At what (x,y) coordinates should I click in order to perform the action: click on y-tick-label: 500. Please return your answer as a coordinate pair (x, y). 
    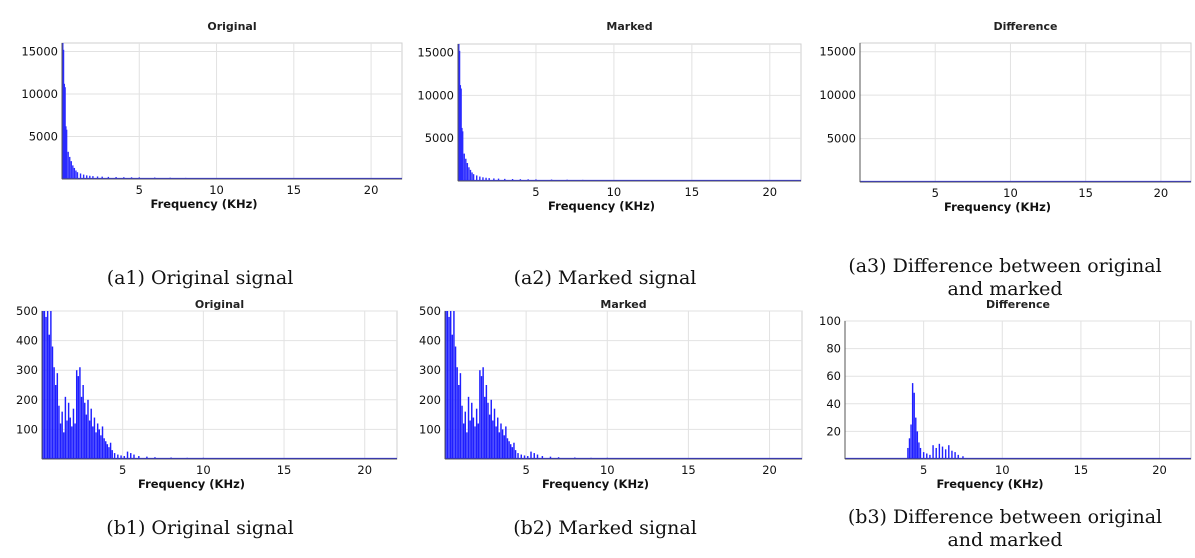
    Looking at the image, I should click on (27, 311).